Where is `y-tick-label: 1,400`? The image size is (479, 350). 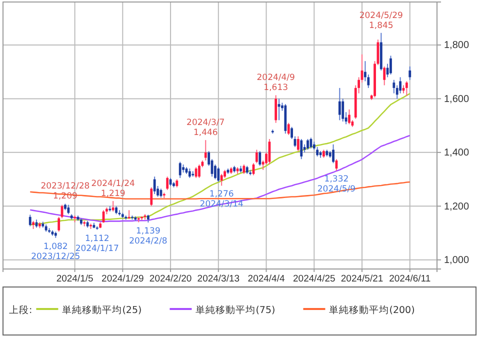 y-tick-label: 1,400 is located at coordinates (457, 153).